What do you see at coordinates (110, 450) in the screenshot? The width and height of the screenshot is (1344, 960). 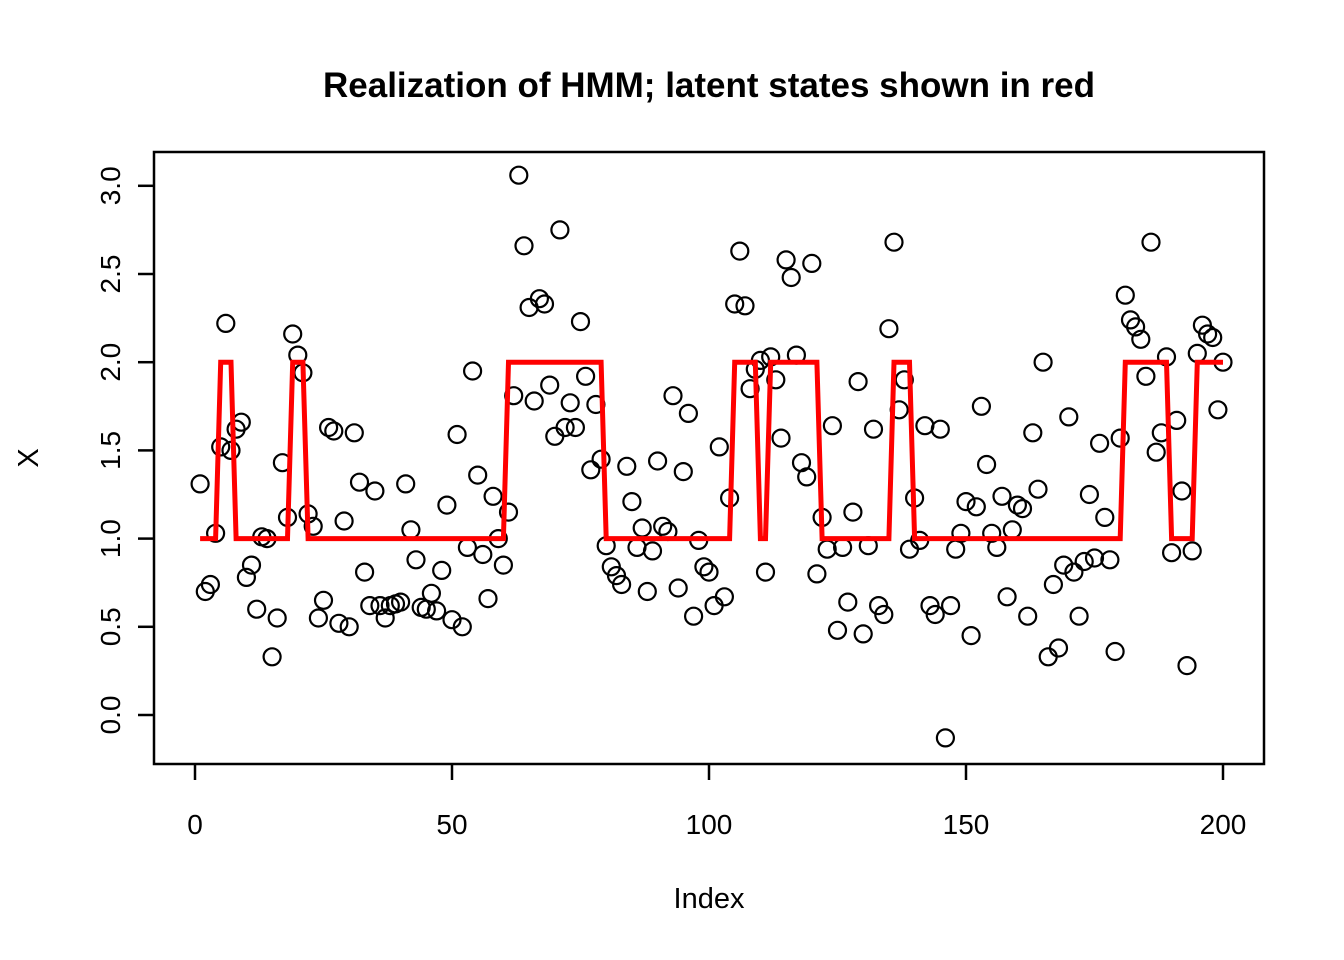 I see `y-tick-label: 1.5` at bounding box center [110, 450].